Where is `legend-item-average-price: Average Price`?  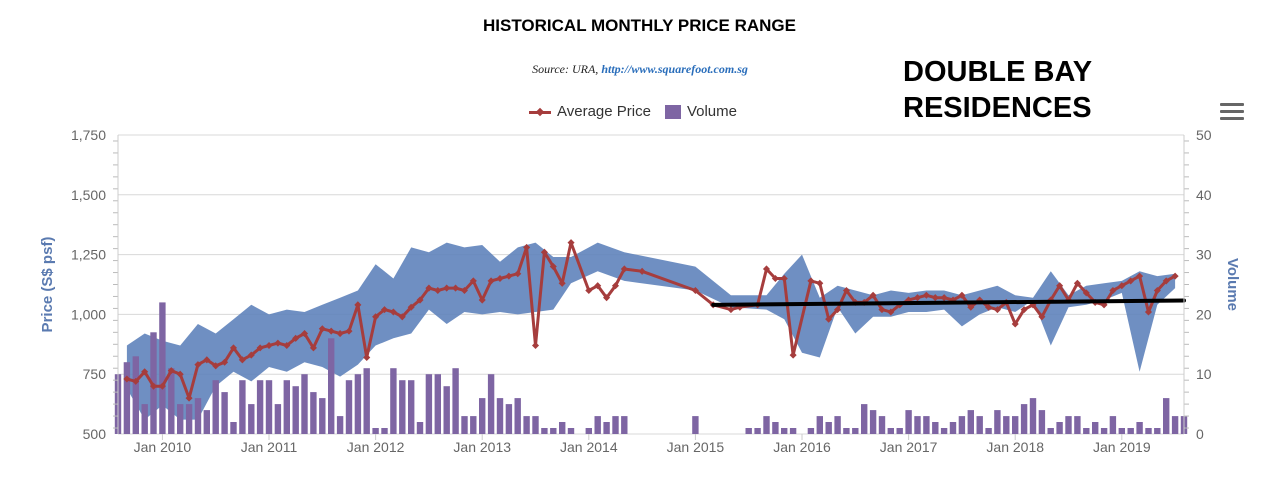 legend-item-average-price: Average Price is located at coordinates (590, 111).